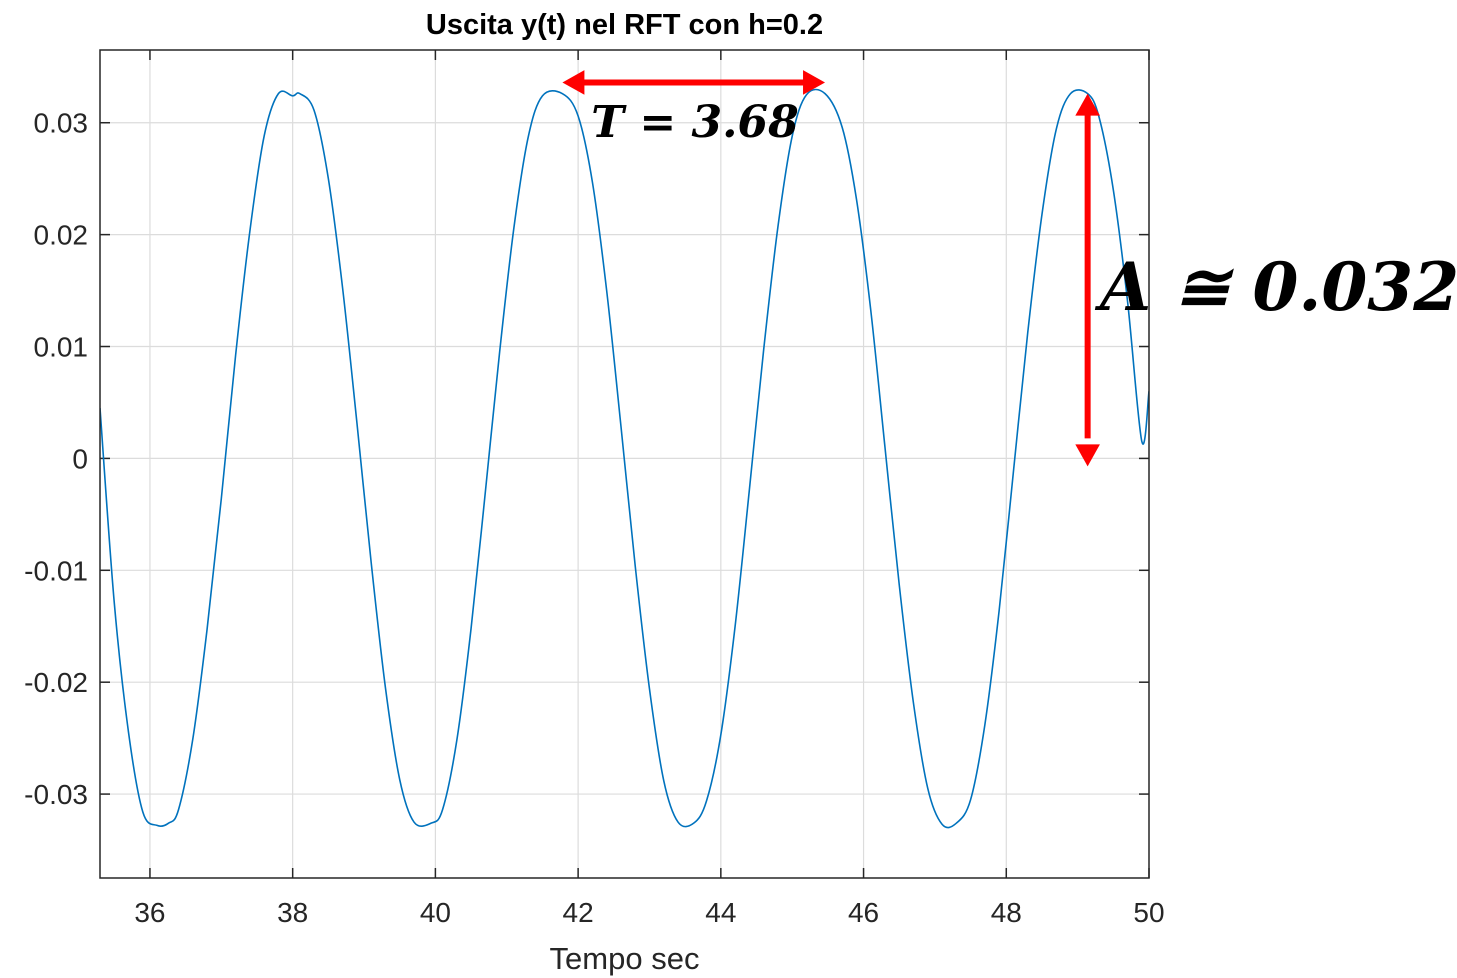 This screenshot has width=1457, height=978. Describe the element at coordinates (149, 912) in the screenshot. I see `x-tick-label: 36` at that location.